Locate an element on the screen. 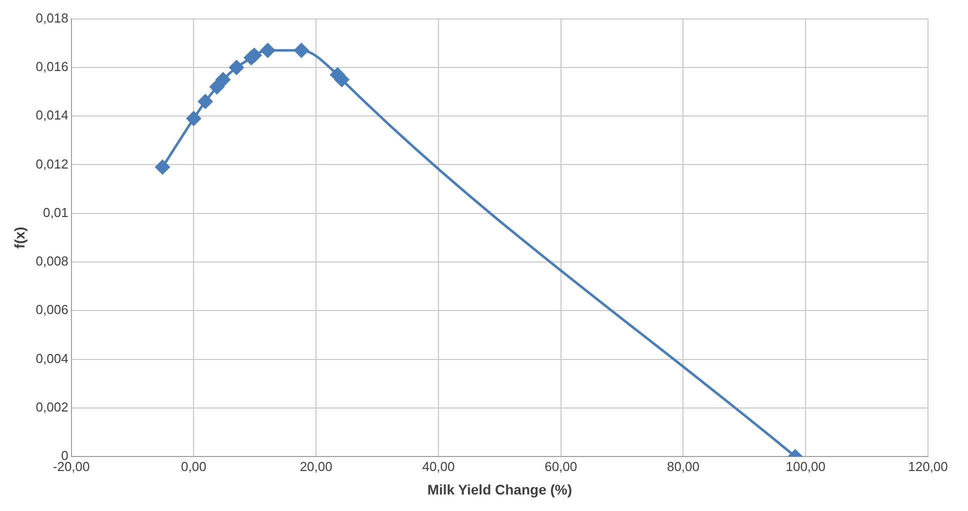  y-tick-label: 0,008 is located at coordinates (52, 261).